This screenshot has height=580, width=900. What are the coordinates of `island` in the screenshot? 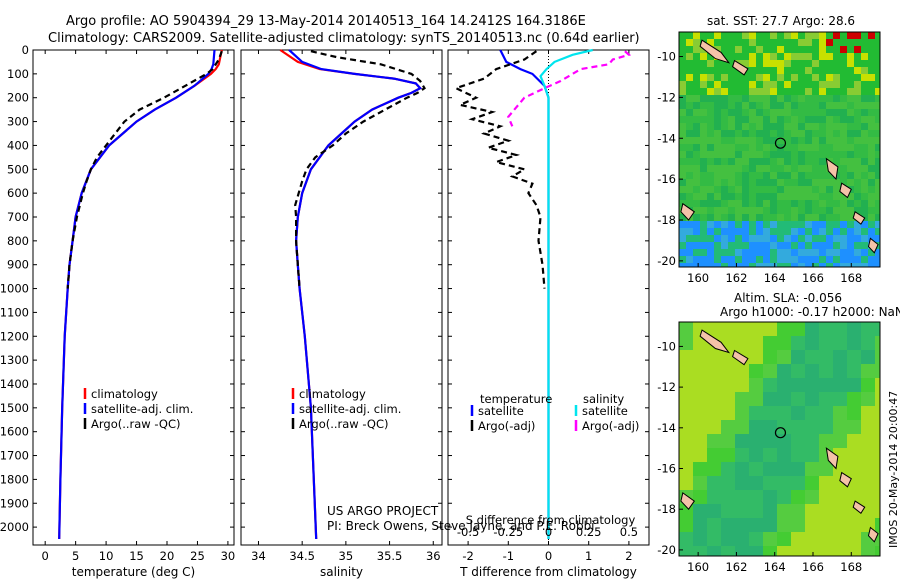 It's located at (873, 245).